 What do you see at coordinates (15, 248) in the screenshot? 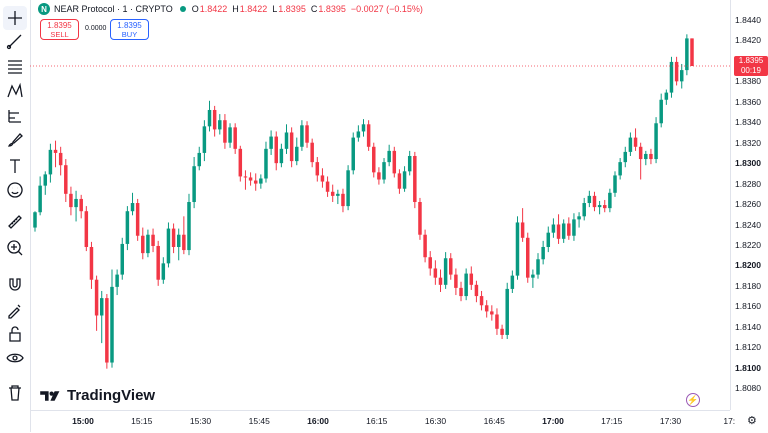
I see `zoom-icon` at bounding box center [15, 248].